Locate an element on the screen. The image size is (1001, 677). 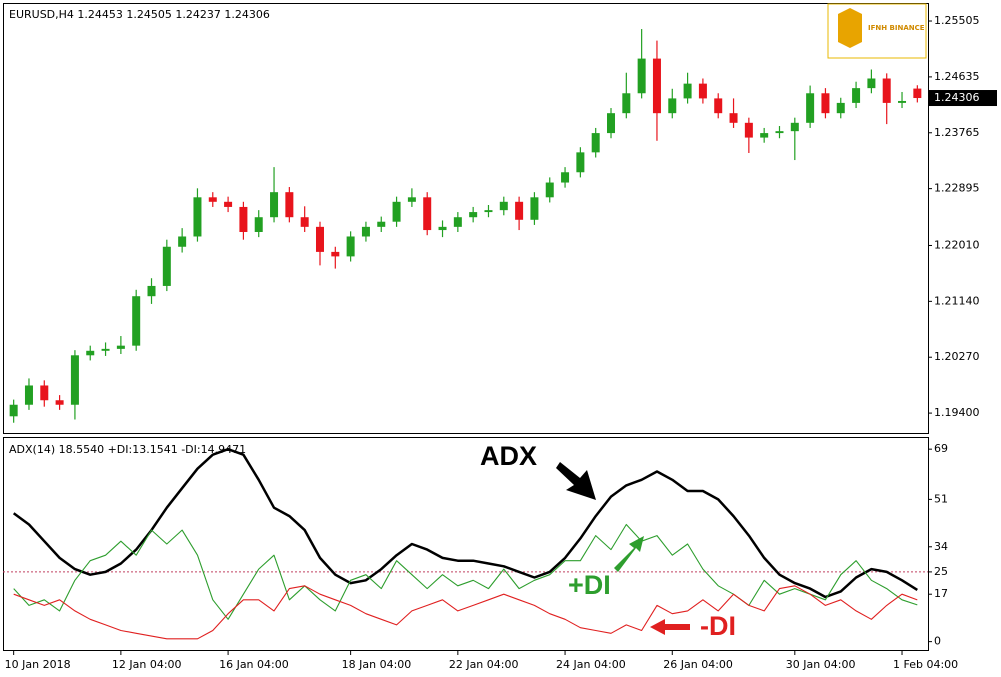
x-tick-label: 24 Jan 04:00 is located at coordinates (591, 664).